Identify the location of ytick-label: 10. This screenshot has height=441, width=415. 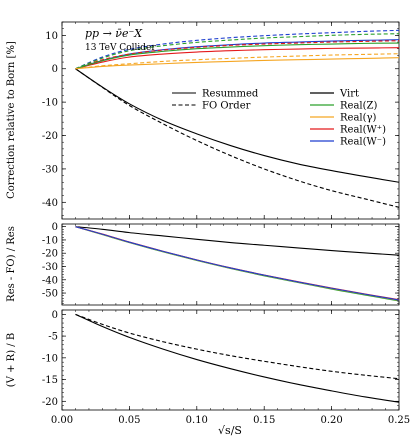
(51, 36).